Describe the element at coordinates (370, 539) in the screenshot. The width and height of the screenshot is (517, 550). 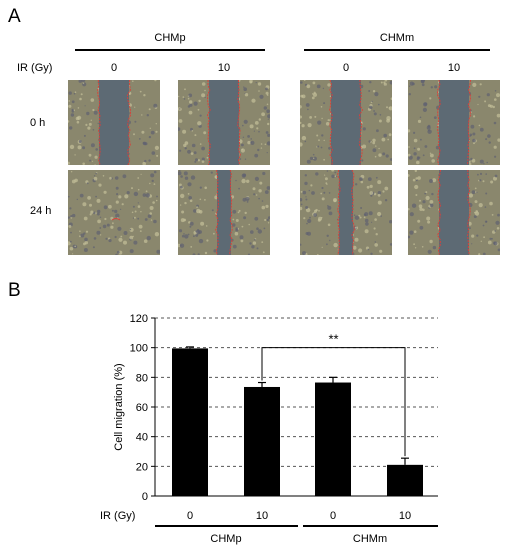
I see `group-label-chmm-bottom: CHMm` at that location.